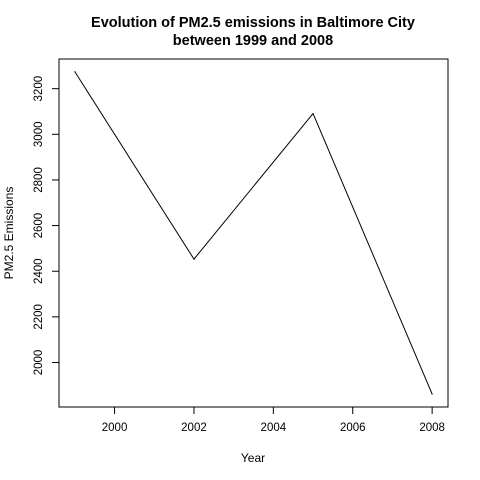  What do you see at coordinates (39, 89) in the screenshot?
I see `y-tick-label: 3200` at bounding box center [39, 89].